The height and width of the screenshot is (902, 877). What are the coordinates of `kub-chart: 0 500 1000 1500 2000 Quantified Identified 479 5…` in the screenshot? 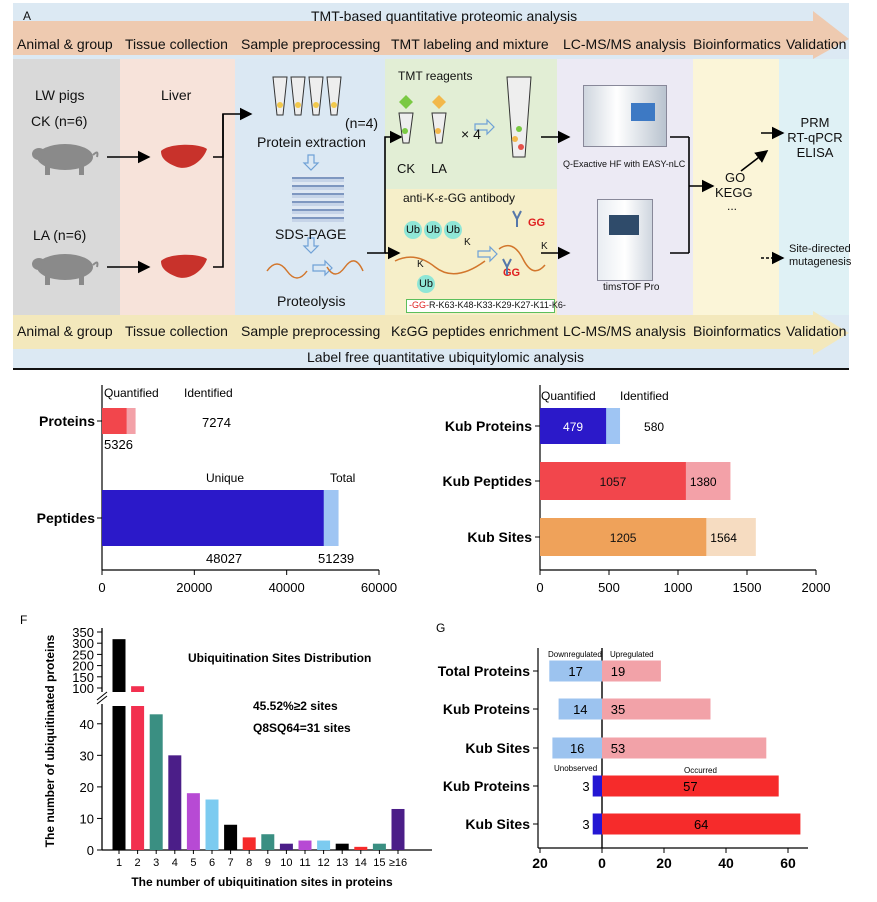 It's located at (636, 490).